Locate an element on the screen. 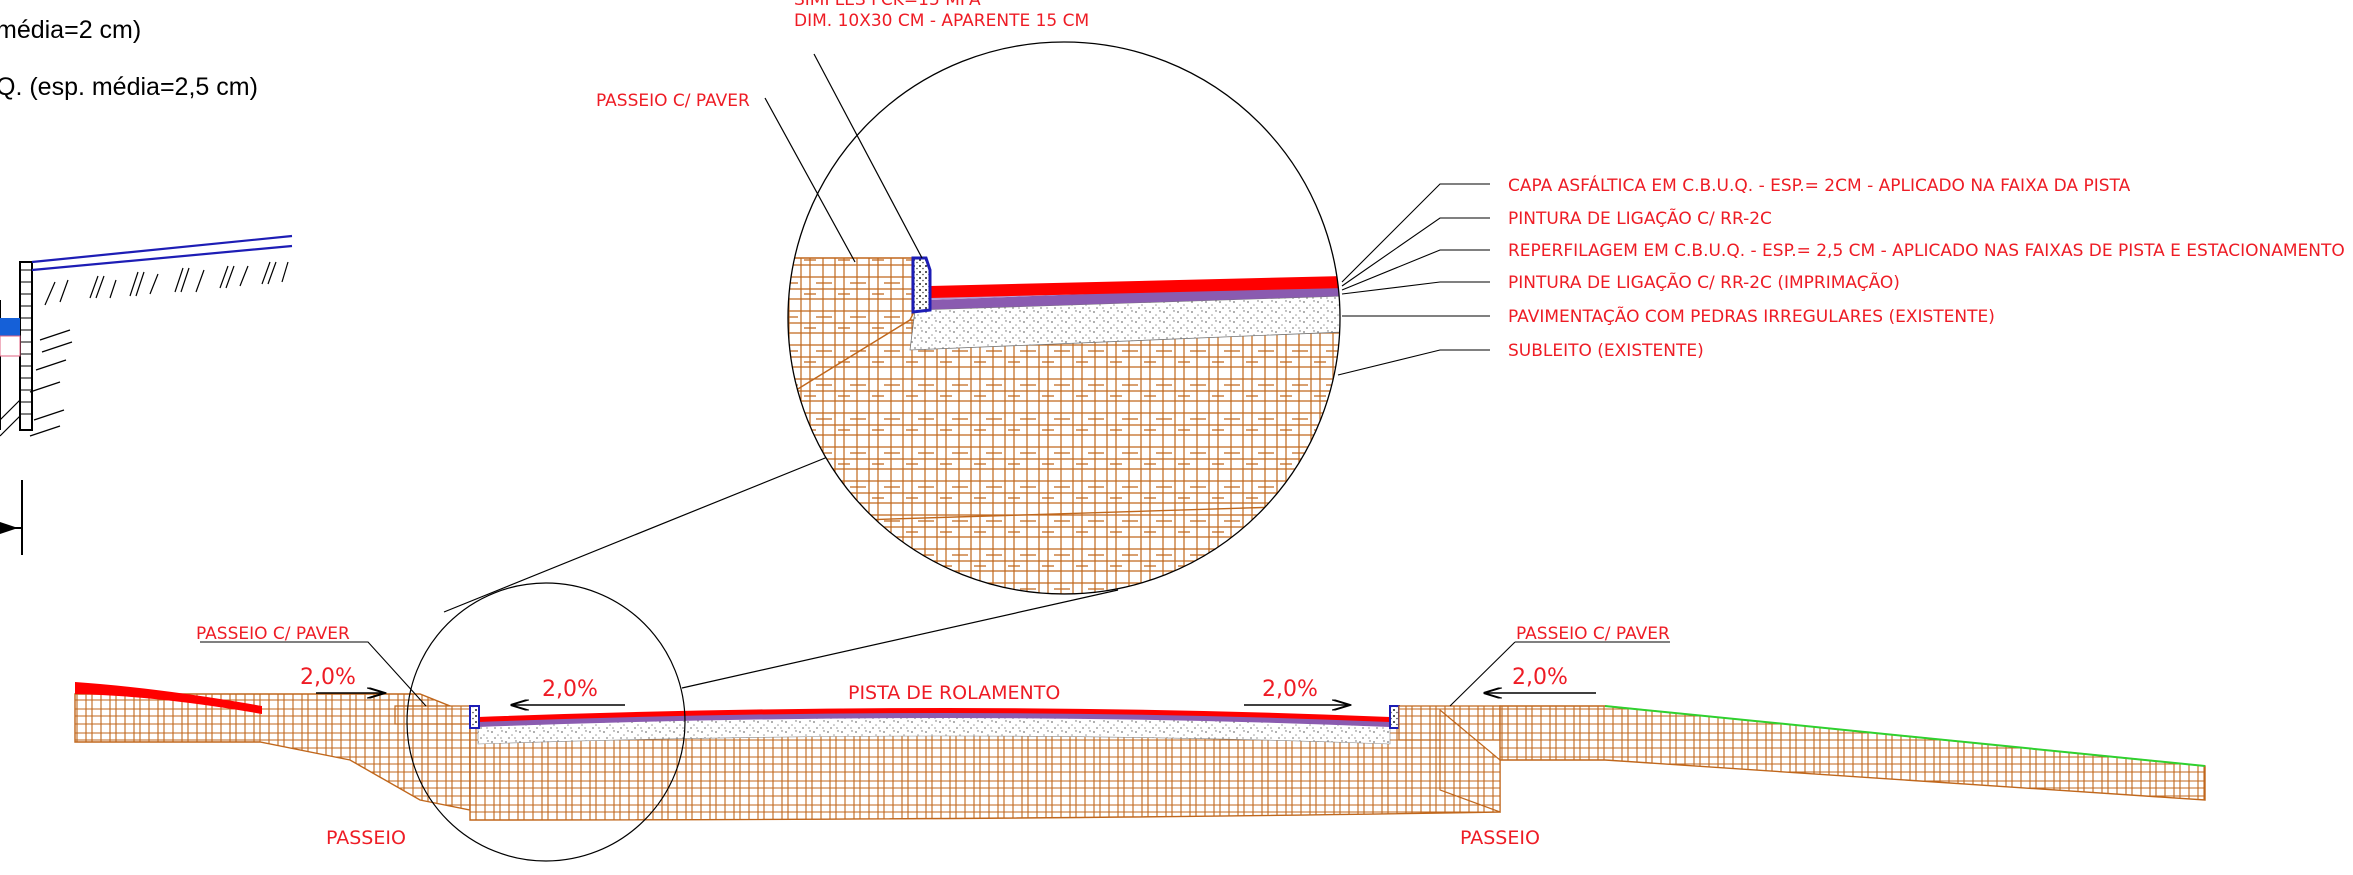 The image size is (2353, 875). meio-fio-label-line-2: DIM. 10X30 CM - APARENTE 15 CM is located at coordinates (941, 21).